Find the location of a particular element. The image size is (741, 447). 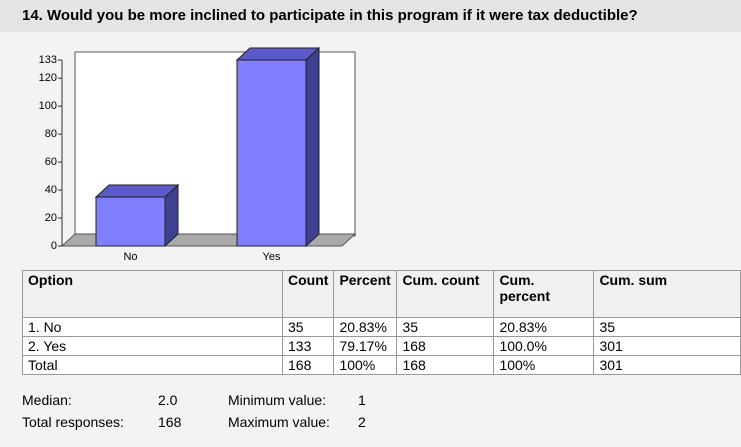

header-cell: Cum. count is located at coordinates (445, 294).